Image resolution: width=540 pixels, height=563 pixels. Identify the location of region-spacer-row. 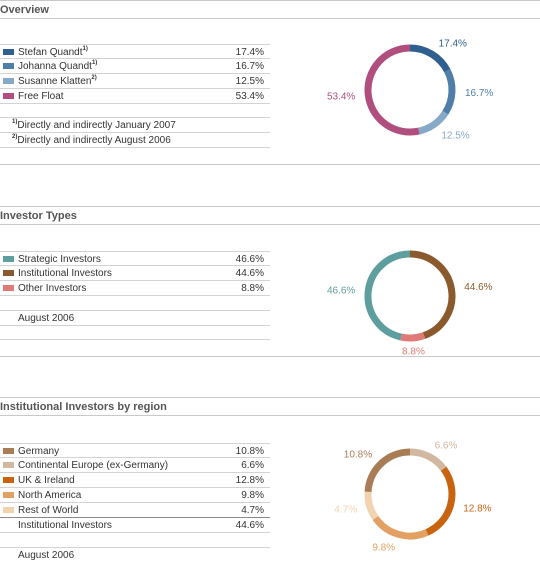
(135, 540).